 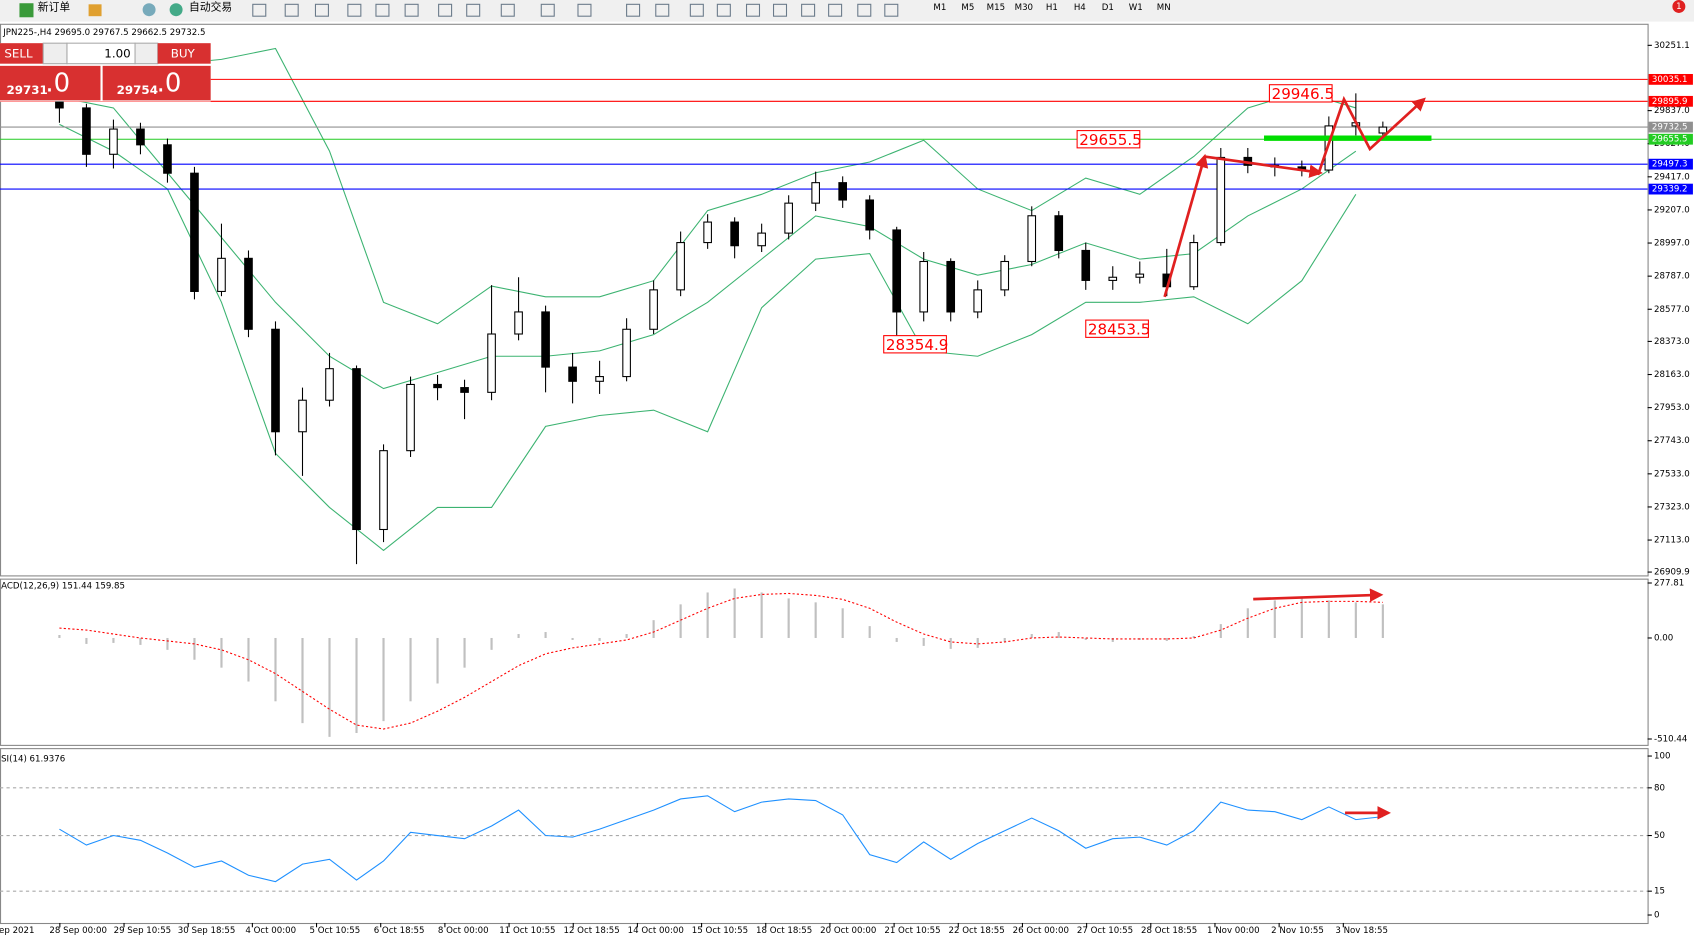 I want to click on sell-price-frac: .0, so click(x=57, y=84).